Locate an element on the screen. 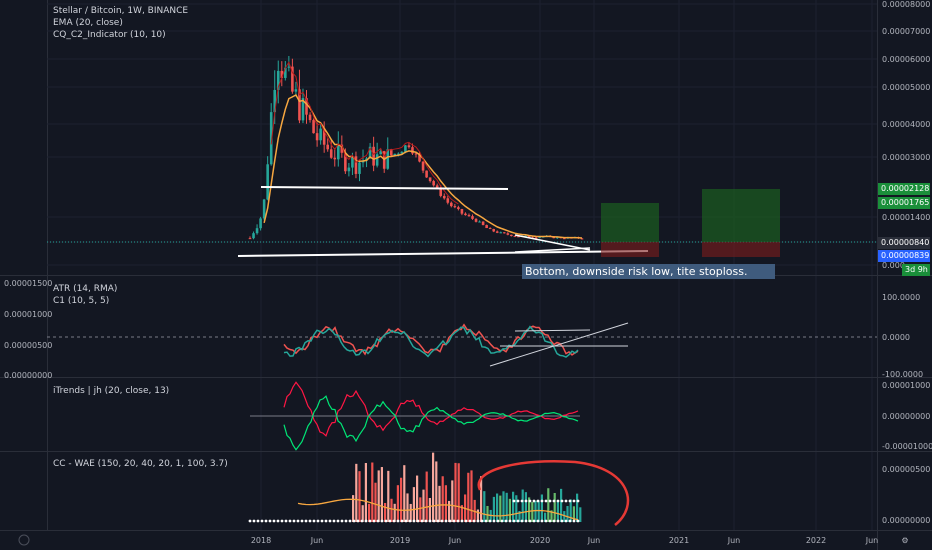 The height and width of the screenshot is (550, 932). atr-legend: ATR (14, RMA) is located at coordinates (85, 289).